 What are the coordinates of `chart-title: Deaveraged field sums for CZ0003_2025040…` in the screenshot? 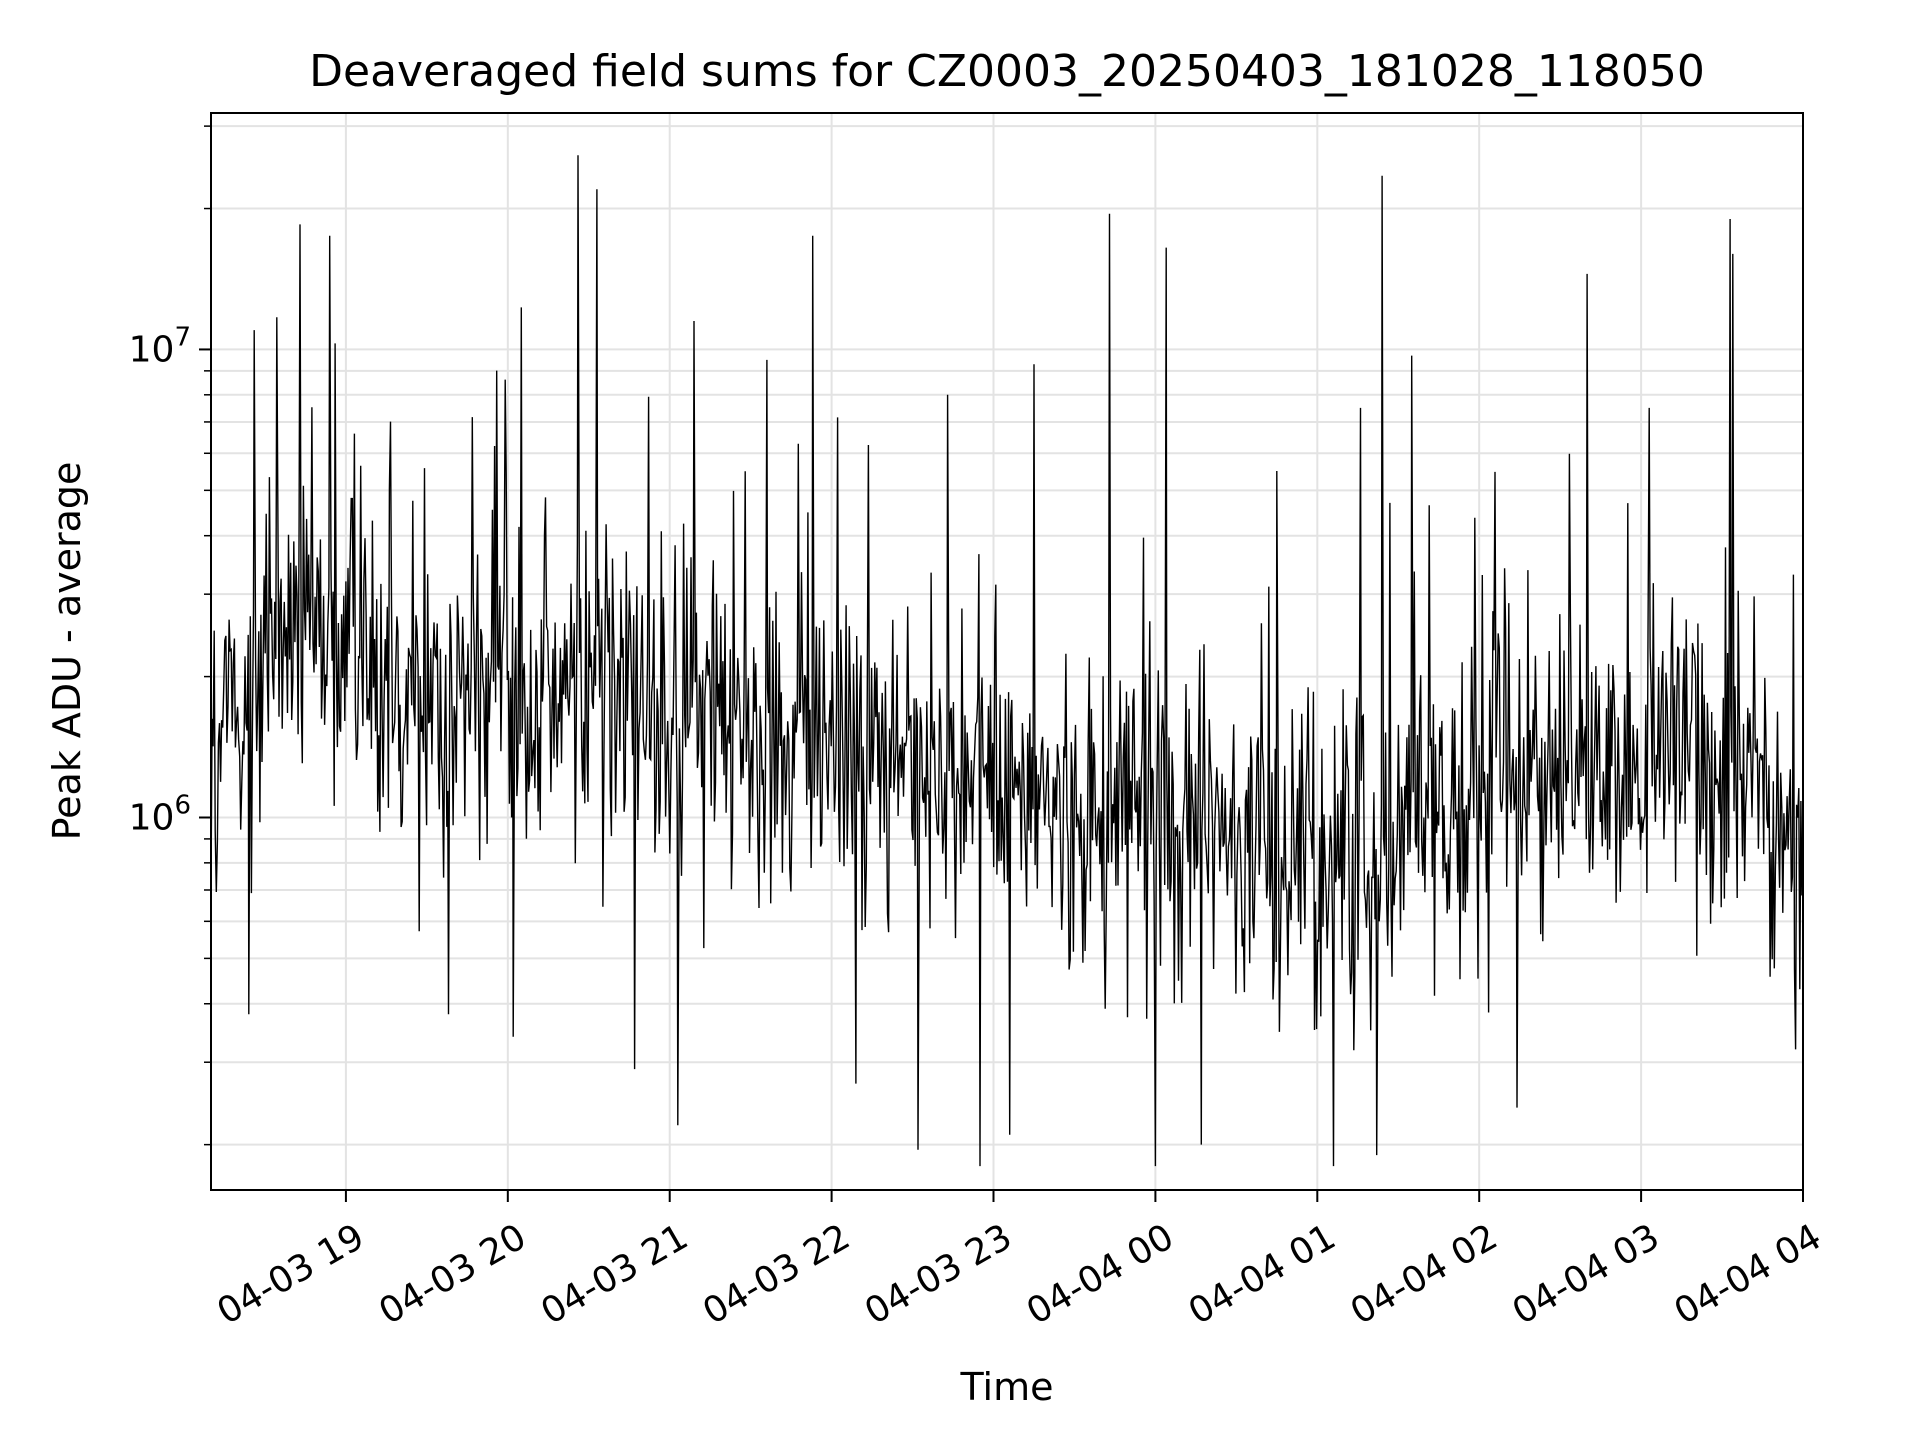 It's located at (1007, 71).